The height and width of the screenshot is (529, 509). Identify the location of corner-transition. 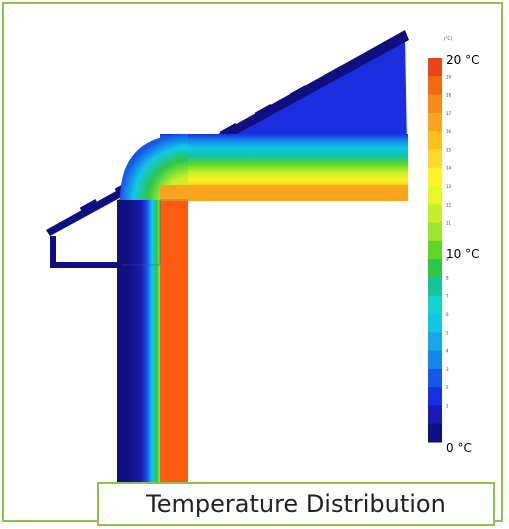
(154, 167).